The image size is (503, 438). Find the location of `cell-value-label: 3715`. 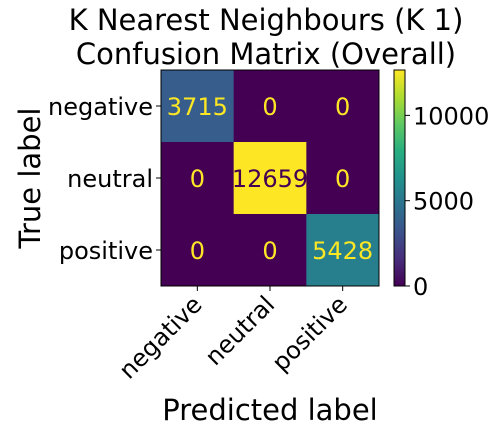

cell-value-label: 3715 is located at coordinates (197, 107).